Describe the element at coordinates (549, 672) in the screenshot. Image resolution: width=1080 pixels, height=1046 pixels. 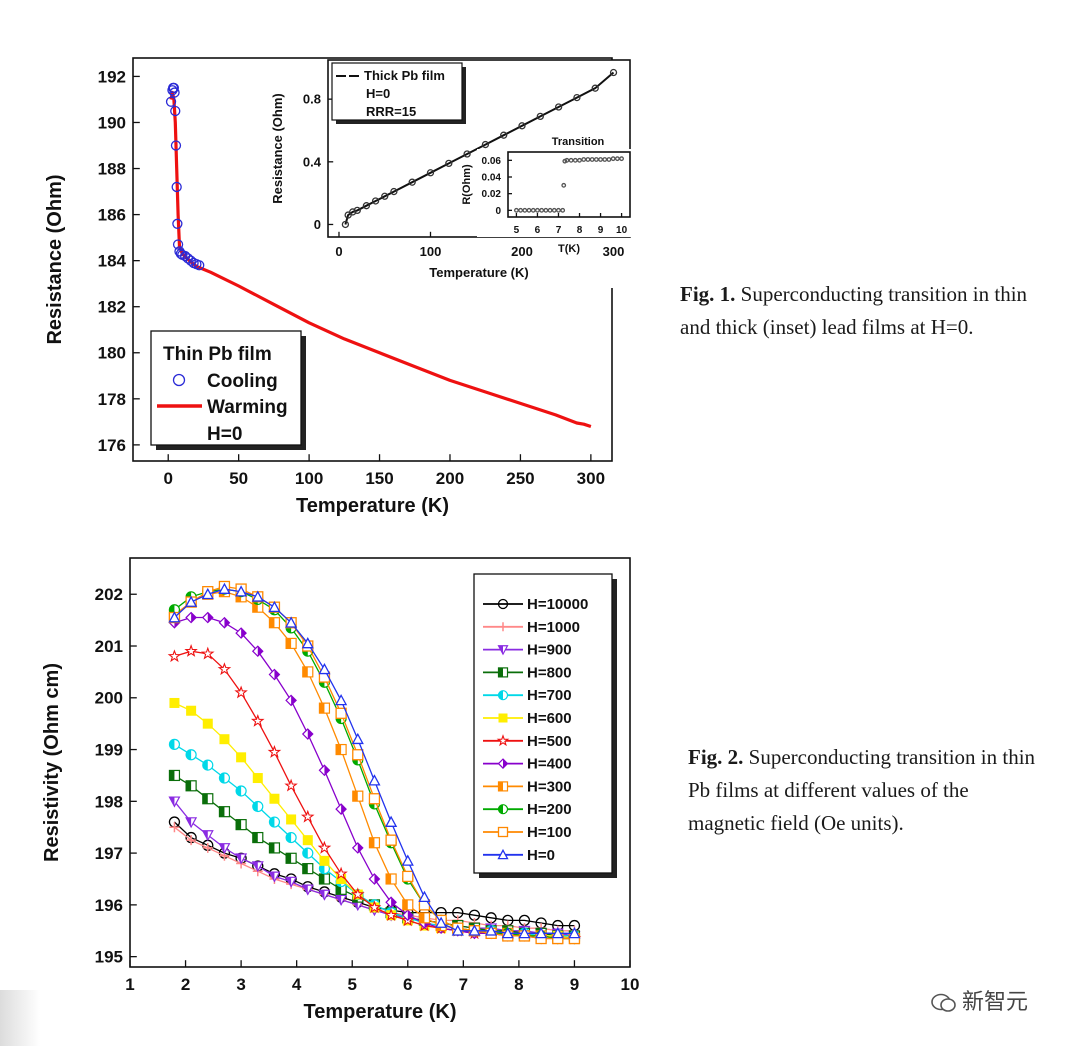
I see `fig2-legend-label: H=800` at that location.